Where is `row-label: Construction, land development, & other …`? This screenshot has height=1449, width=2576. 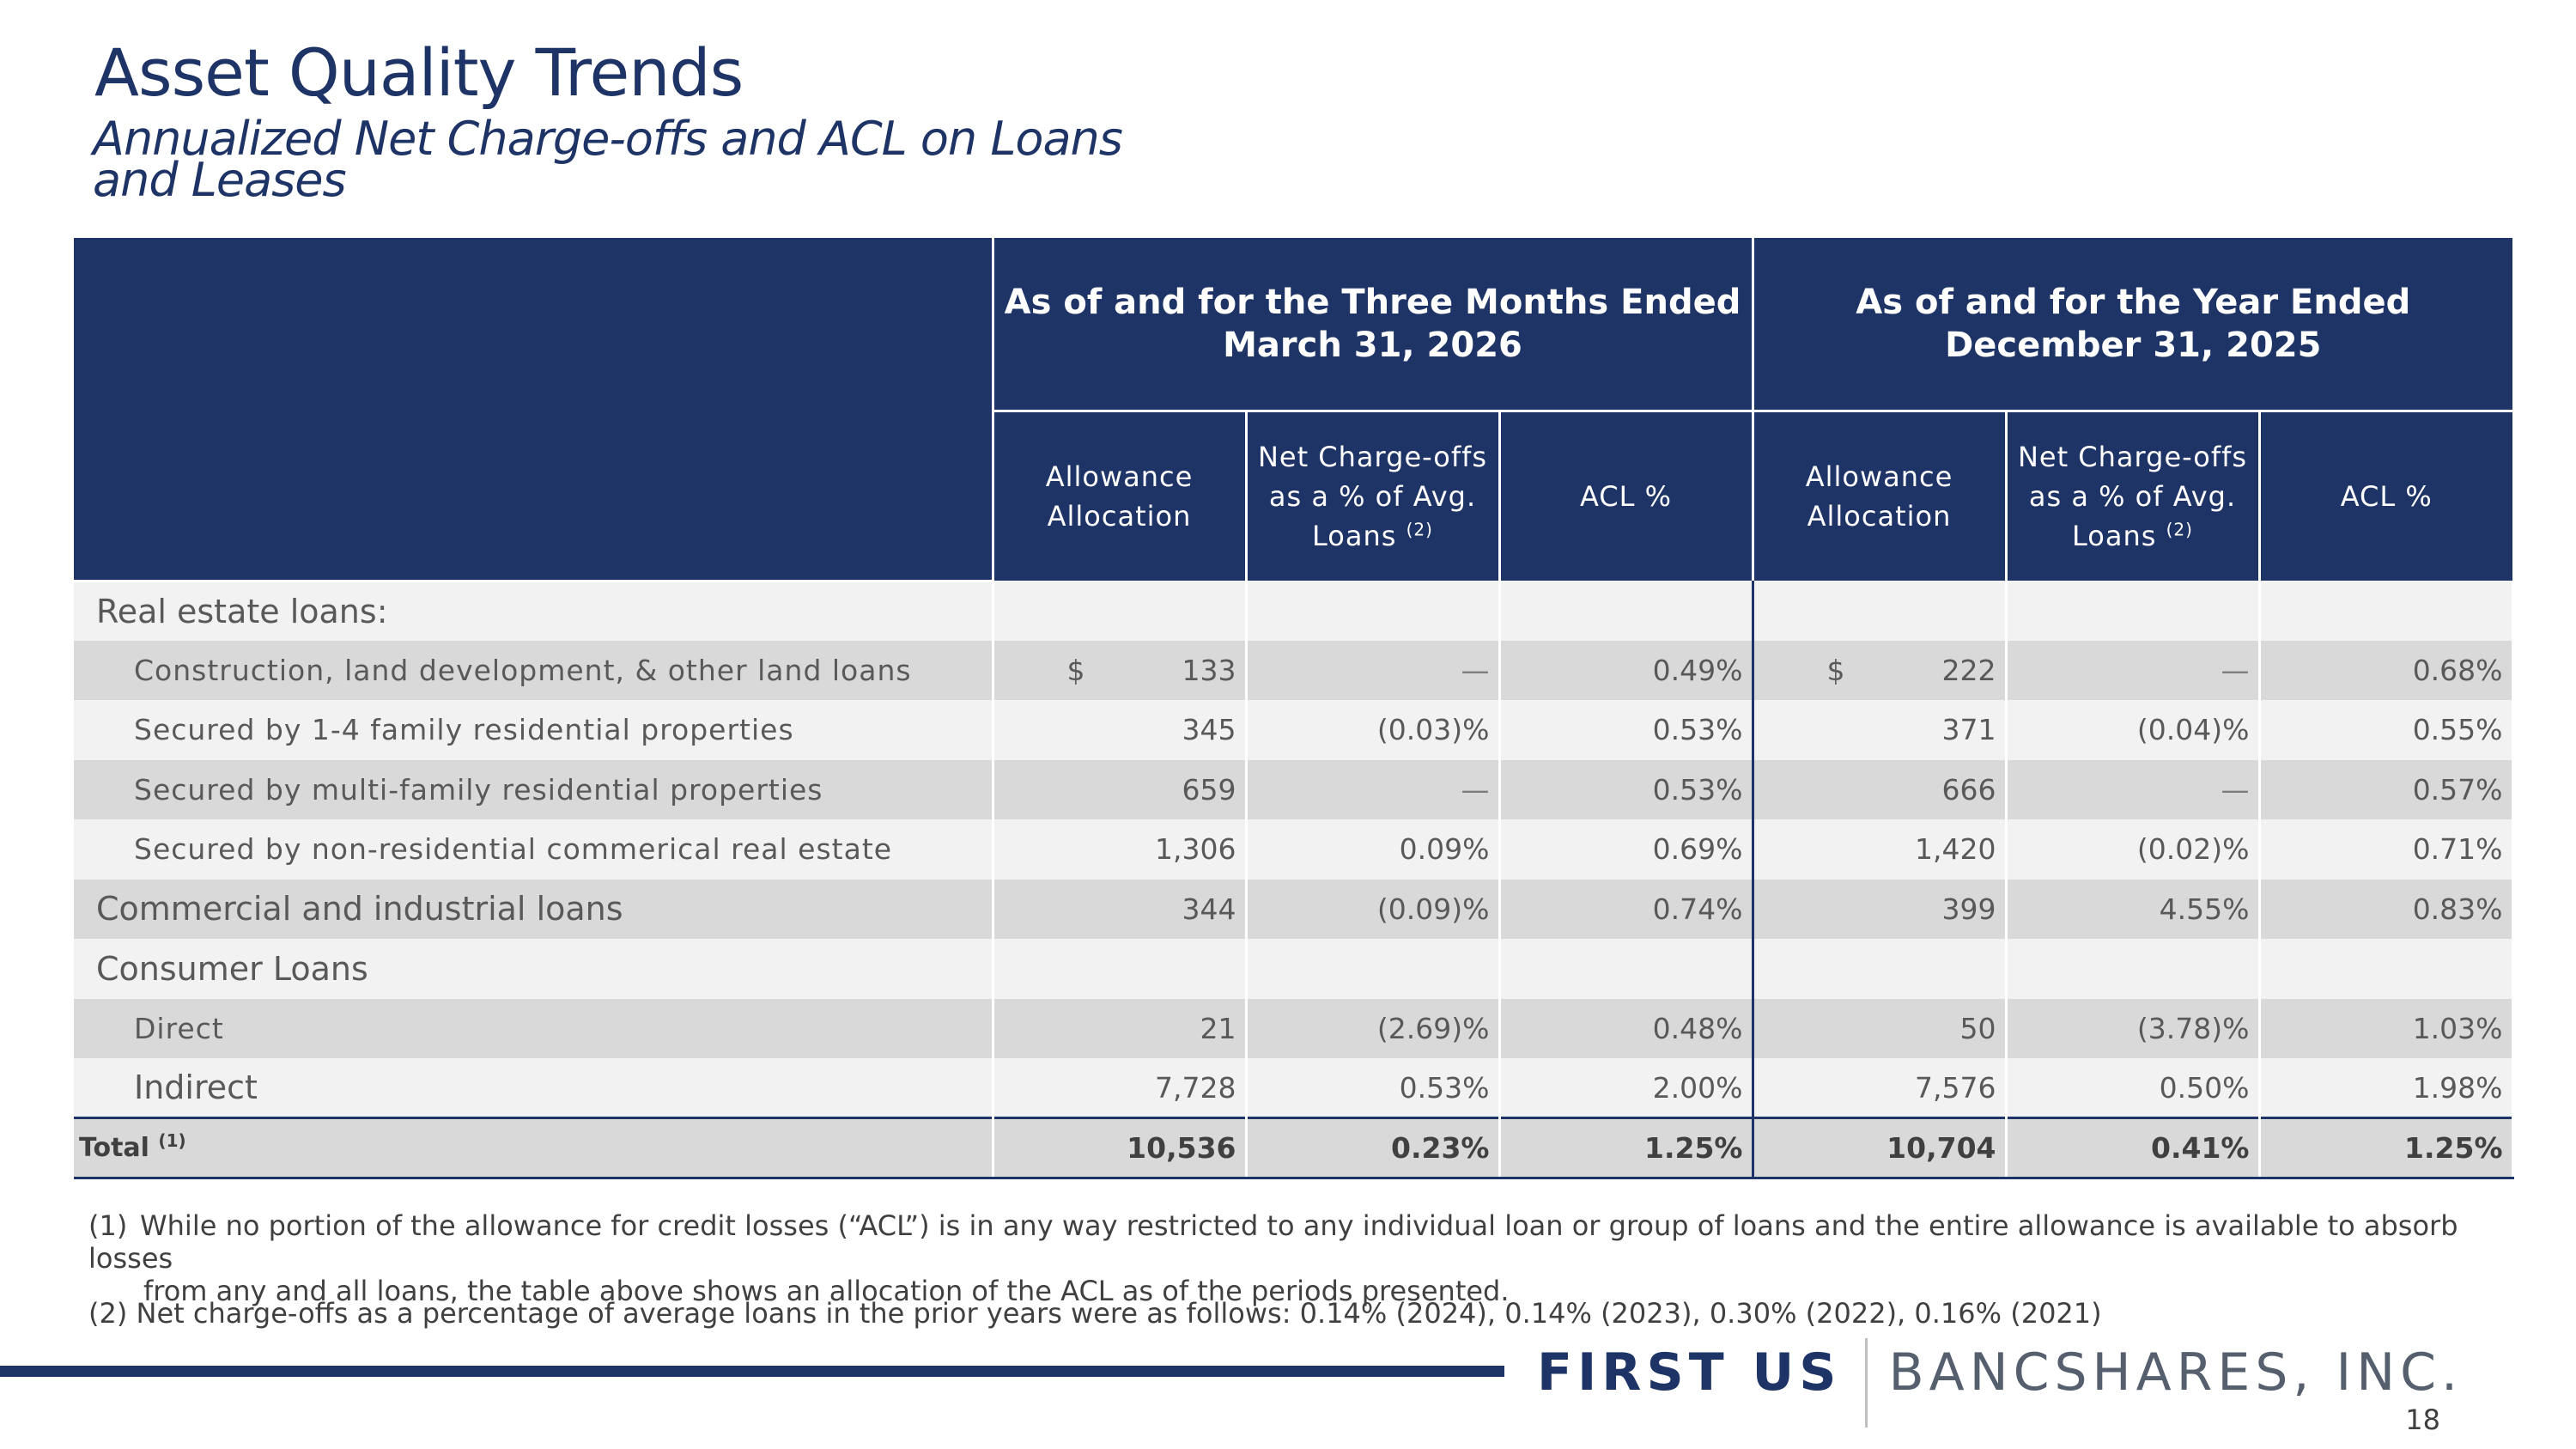 row-label: Construction, land development, & other … is located at coordinates (534, 670).